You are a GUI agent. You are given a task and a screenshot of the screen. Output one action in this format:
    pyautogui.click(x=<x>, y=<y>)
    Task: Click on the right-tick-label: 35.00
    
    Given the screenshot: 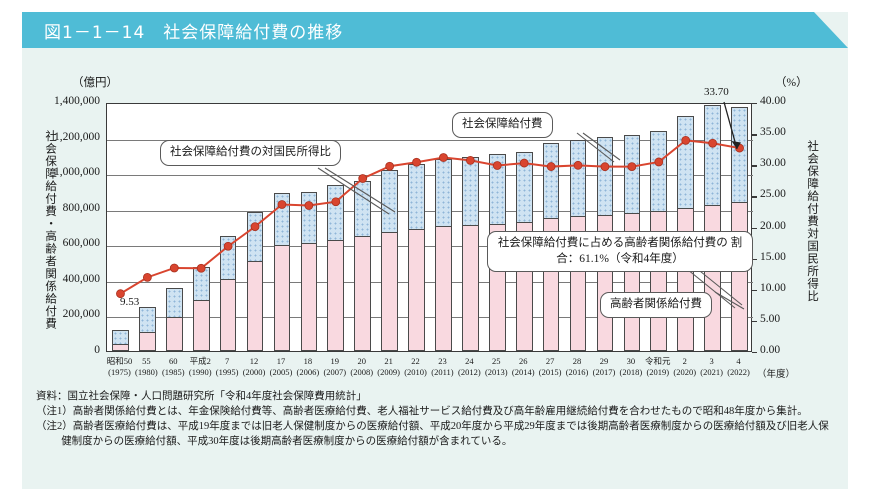 What is the action you would take?
    pyautogui.click(x=773, y=132)
    